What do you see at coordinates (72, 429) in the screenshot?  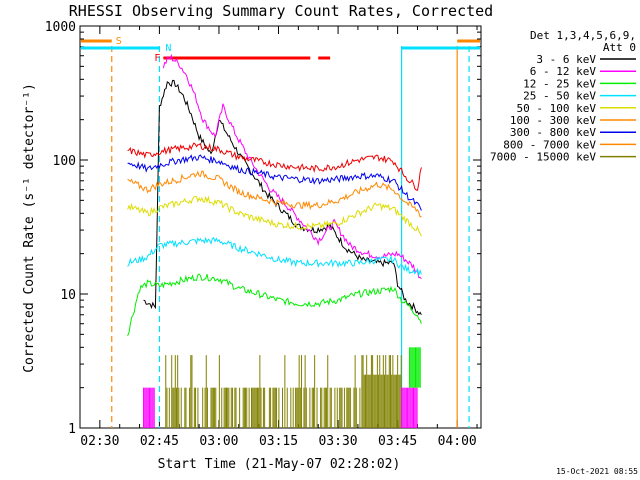 I see `y-tick-label: 1` at bounding box center [72, 429].